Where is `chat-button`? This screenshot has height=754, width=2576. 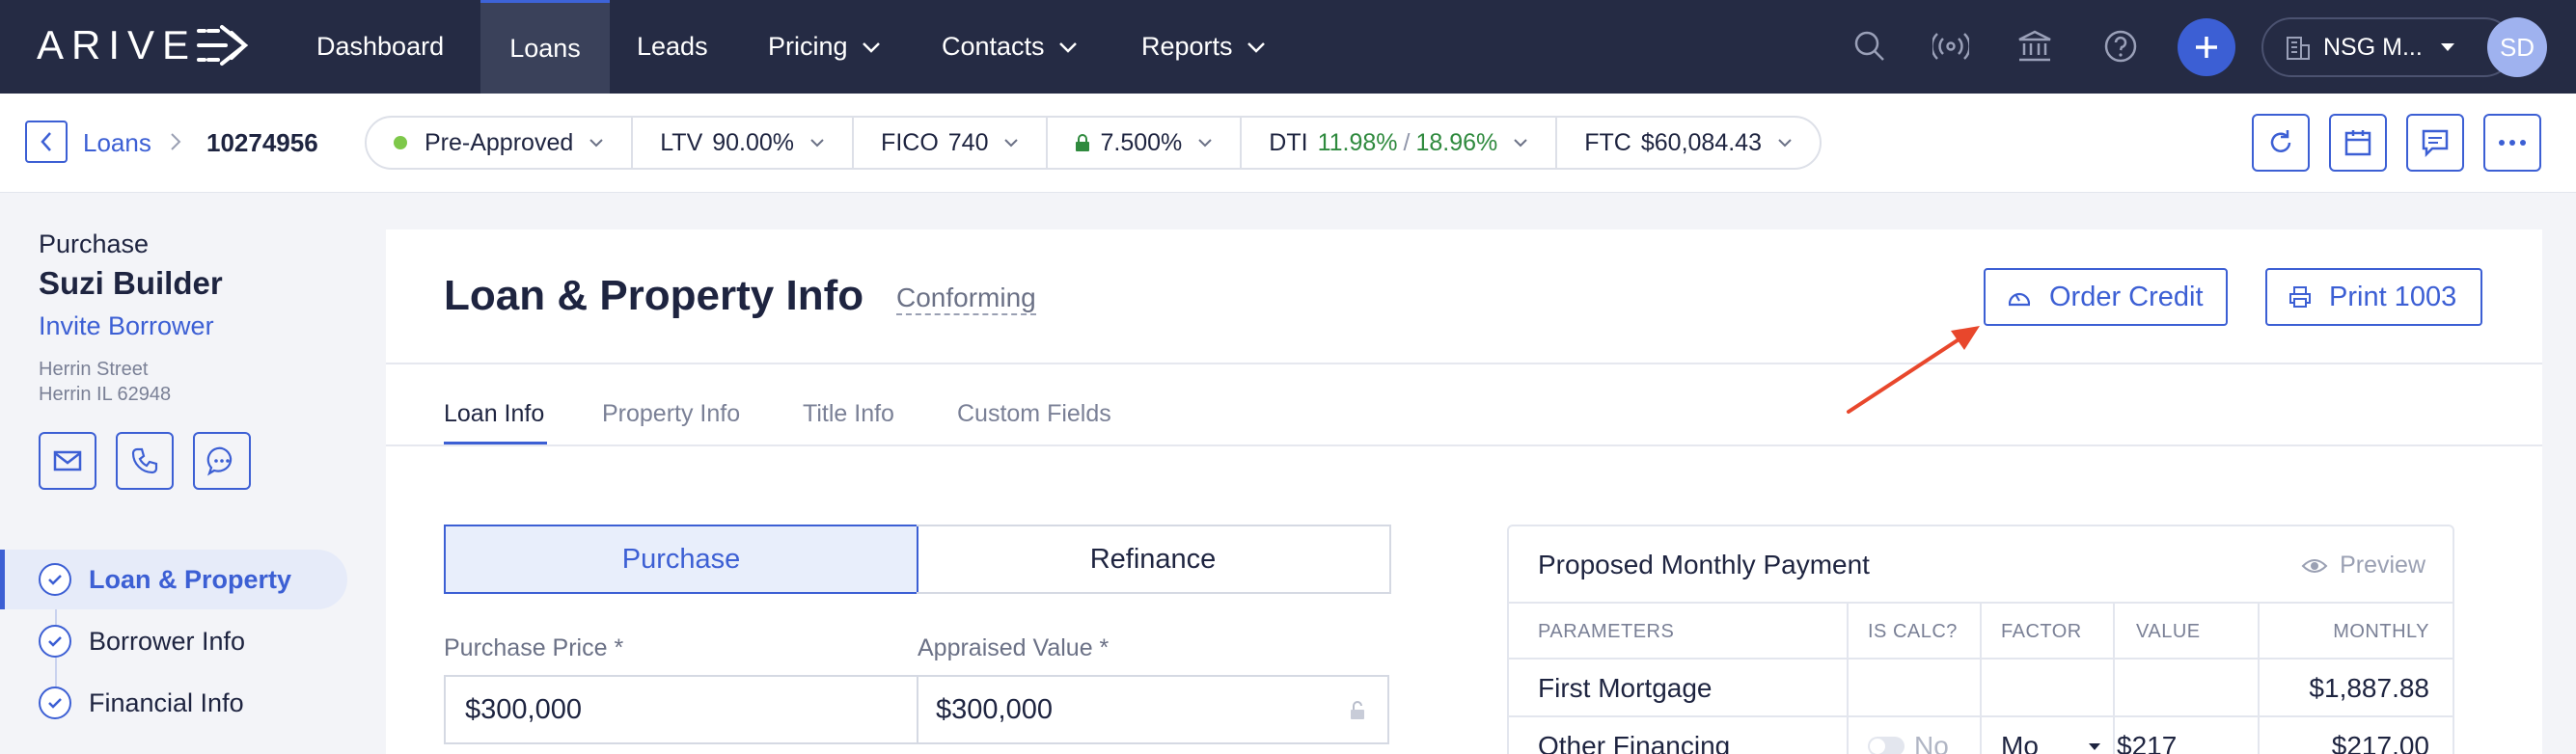
chat-button is located at coordinates (222, 461).